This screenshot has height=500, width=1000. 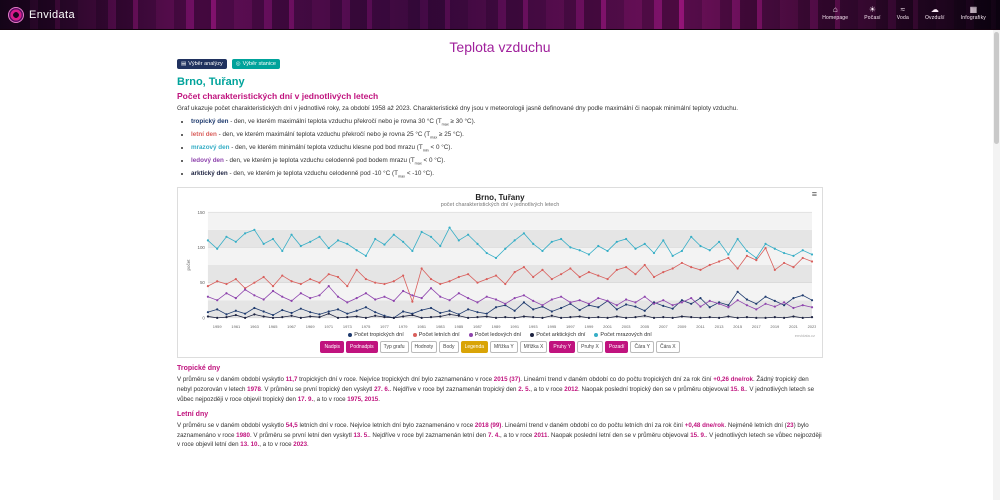 I want to click on text-run: . V průměru se první letní den vyskytl, so click(x=301, y=435).